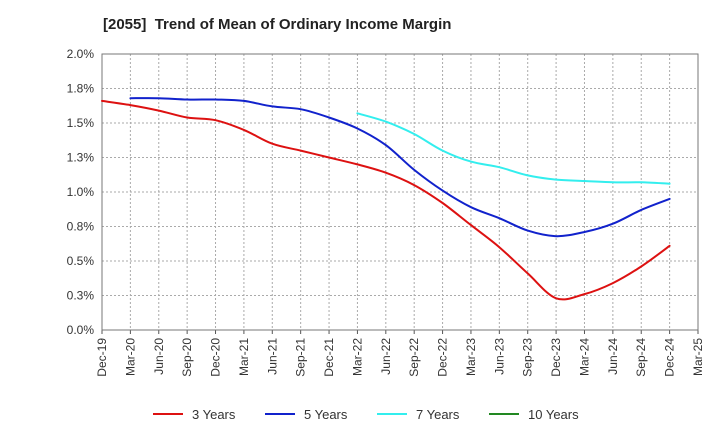 Image resolution: width=720 pixels, height=445 pixels. What do you see at coordinates (414, 357) in the screenshot?
I see `x-tick-label: Sep-22` at bounding box center [414, 357].